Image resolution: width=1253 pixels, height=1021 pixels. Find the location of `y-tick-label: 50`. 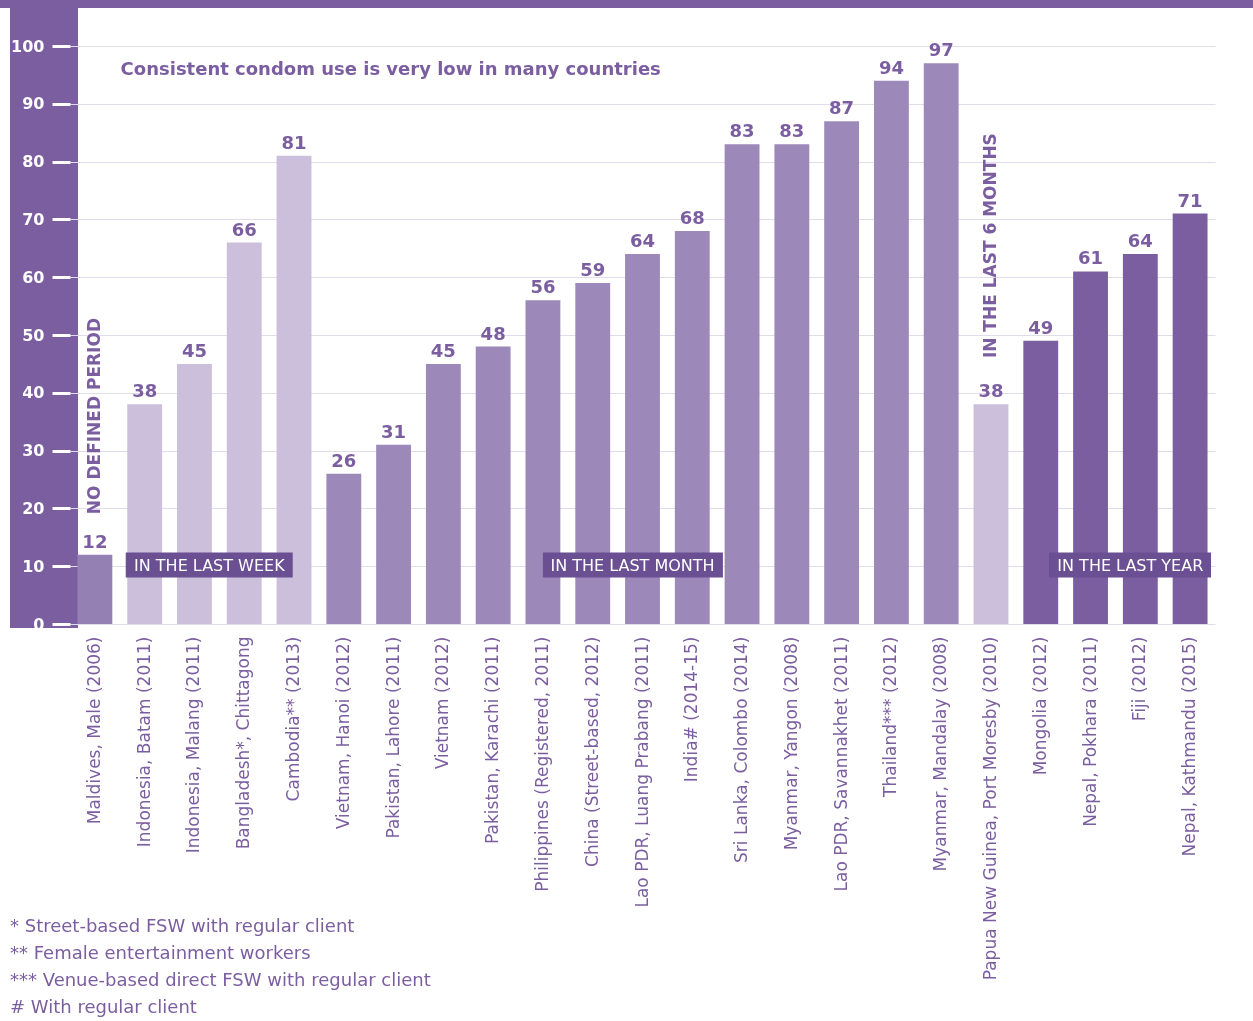

y-tick-label: 50 is located at coordinates (33, 335).